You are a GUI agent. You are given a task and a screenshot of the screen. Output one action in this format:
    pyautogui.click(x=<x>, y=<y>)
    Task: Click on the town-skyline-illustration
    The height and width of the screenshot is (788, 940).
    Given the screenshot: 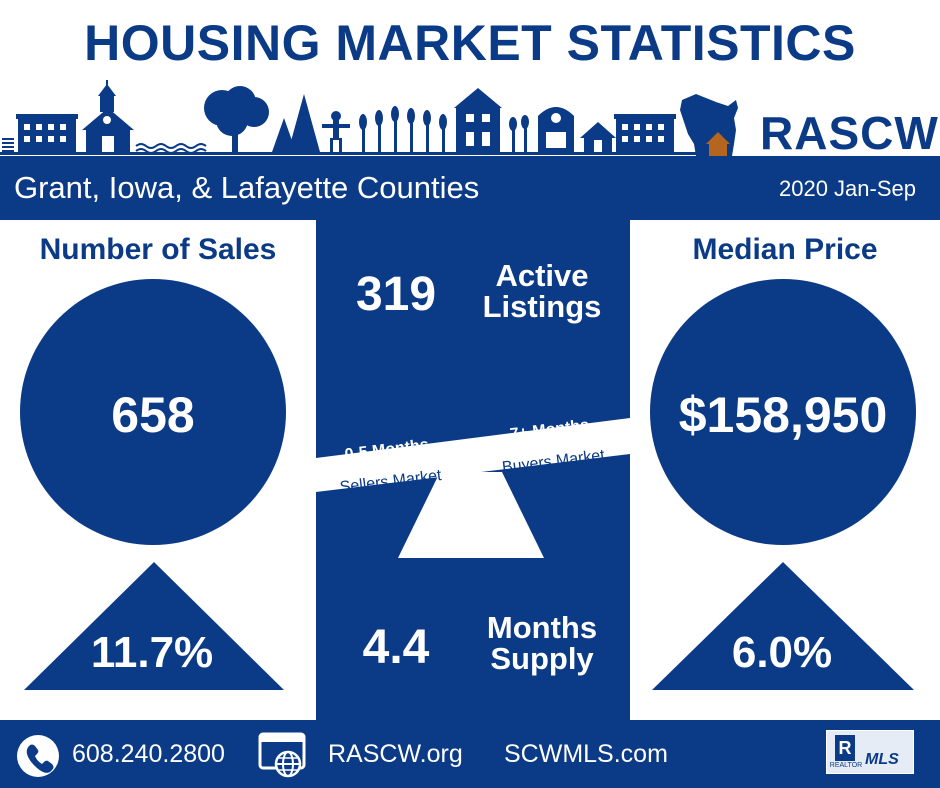 What is the action you would take?
    pyautogui.click(x=350, y=117)
    